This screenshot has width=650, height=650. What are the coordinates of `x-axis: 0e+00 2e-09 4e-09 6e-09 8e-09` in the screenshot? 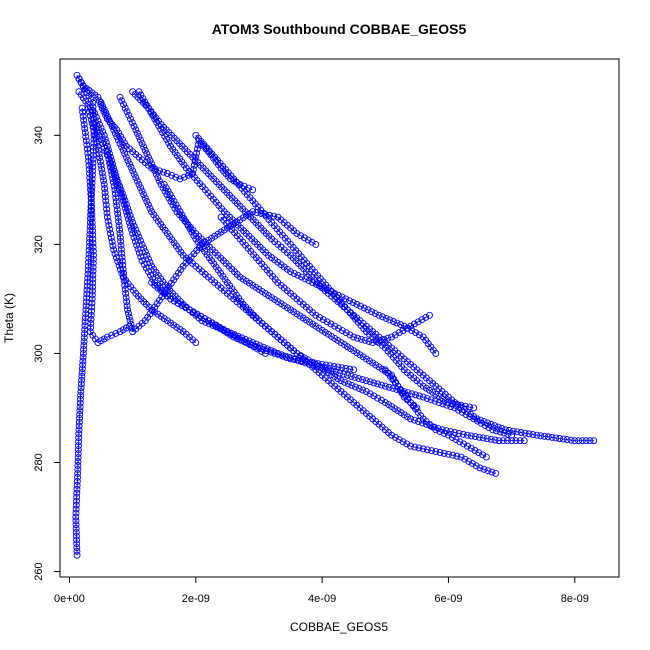 It's located at (321, 591).